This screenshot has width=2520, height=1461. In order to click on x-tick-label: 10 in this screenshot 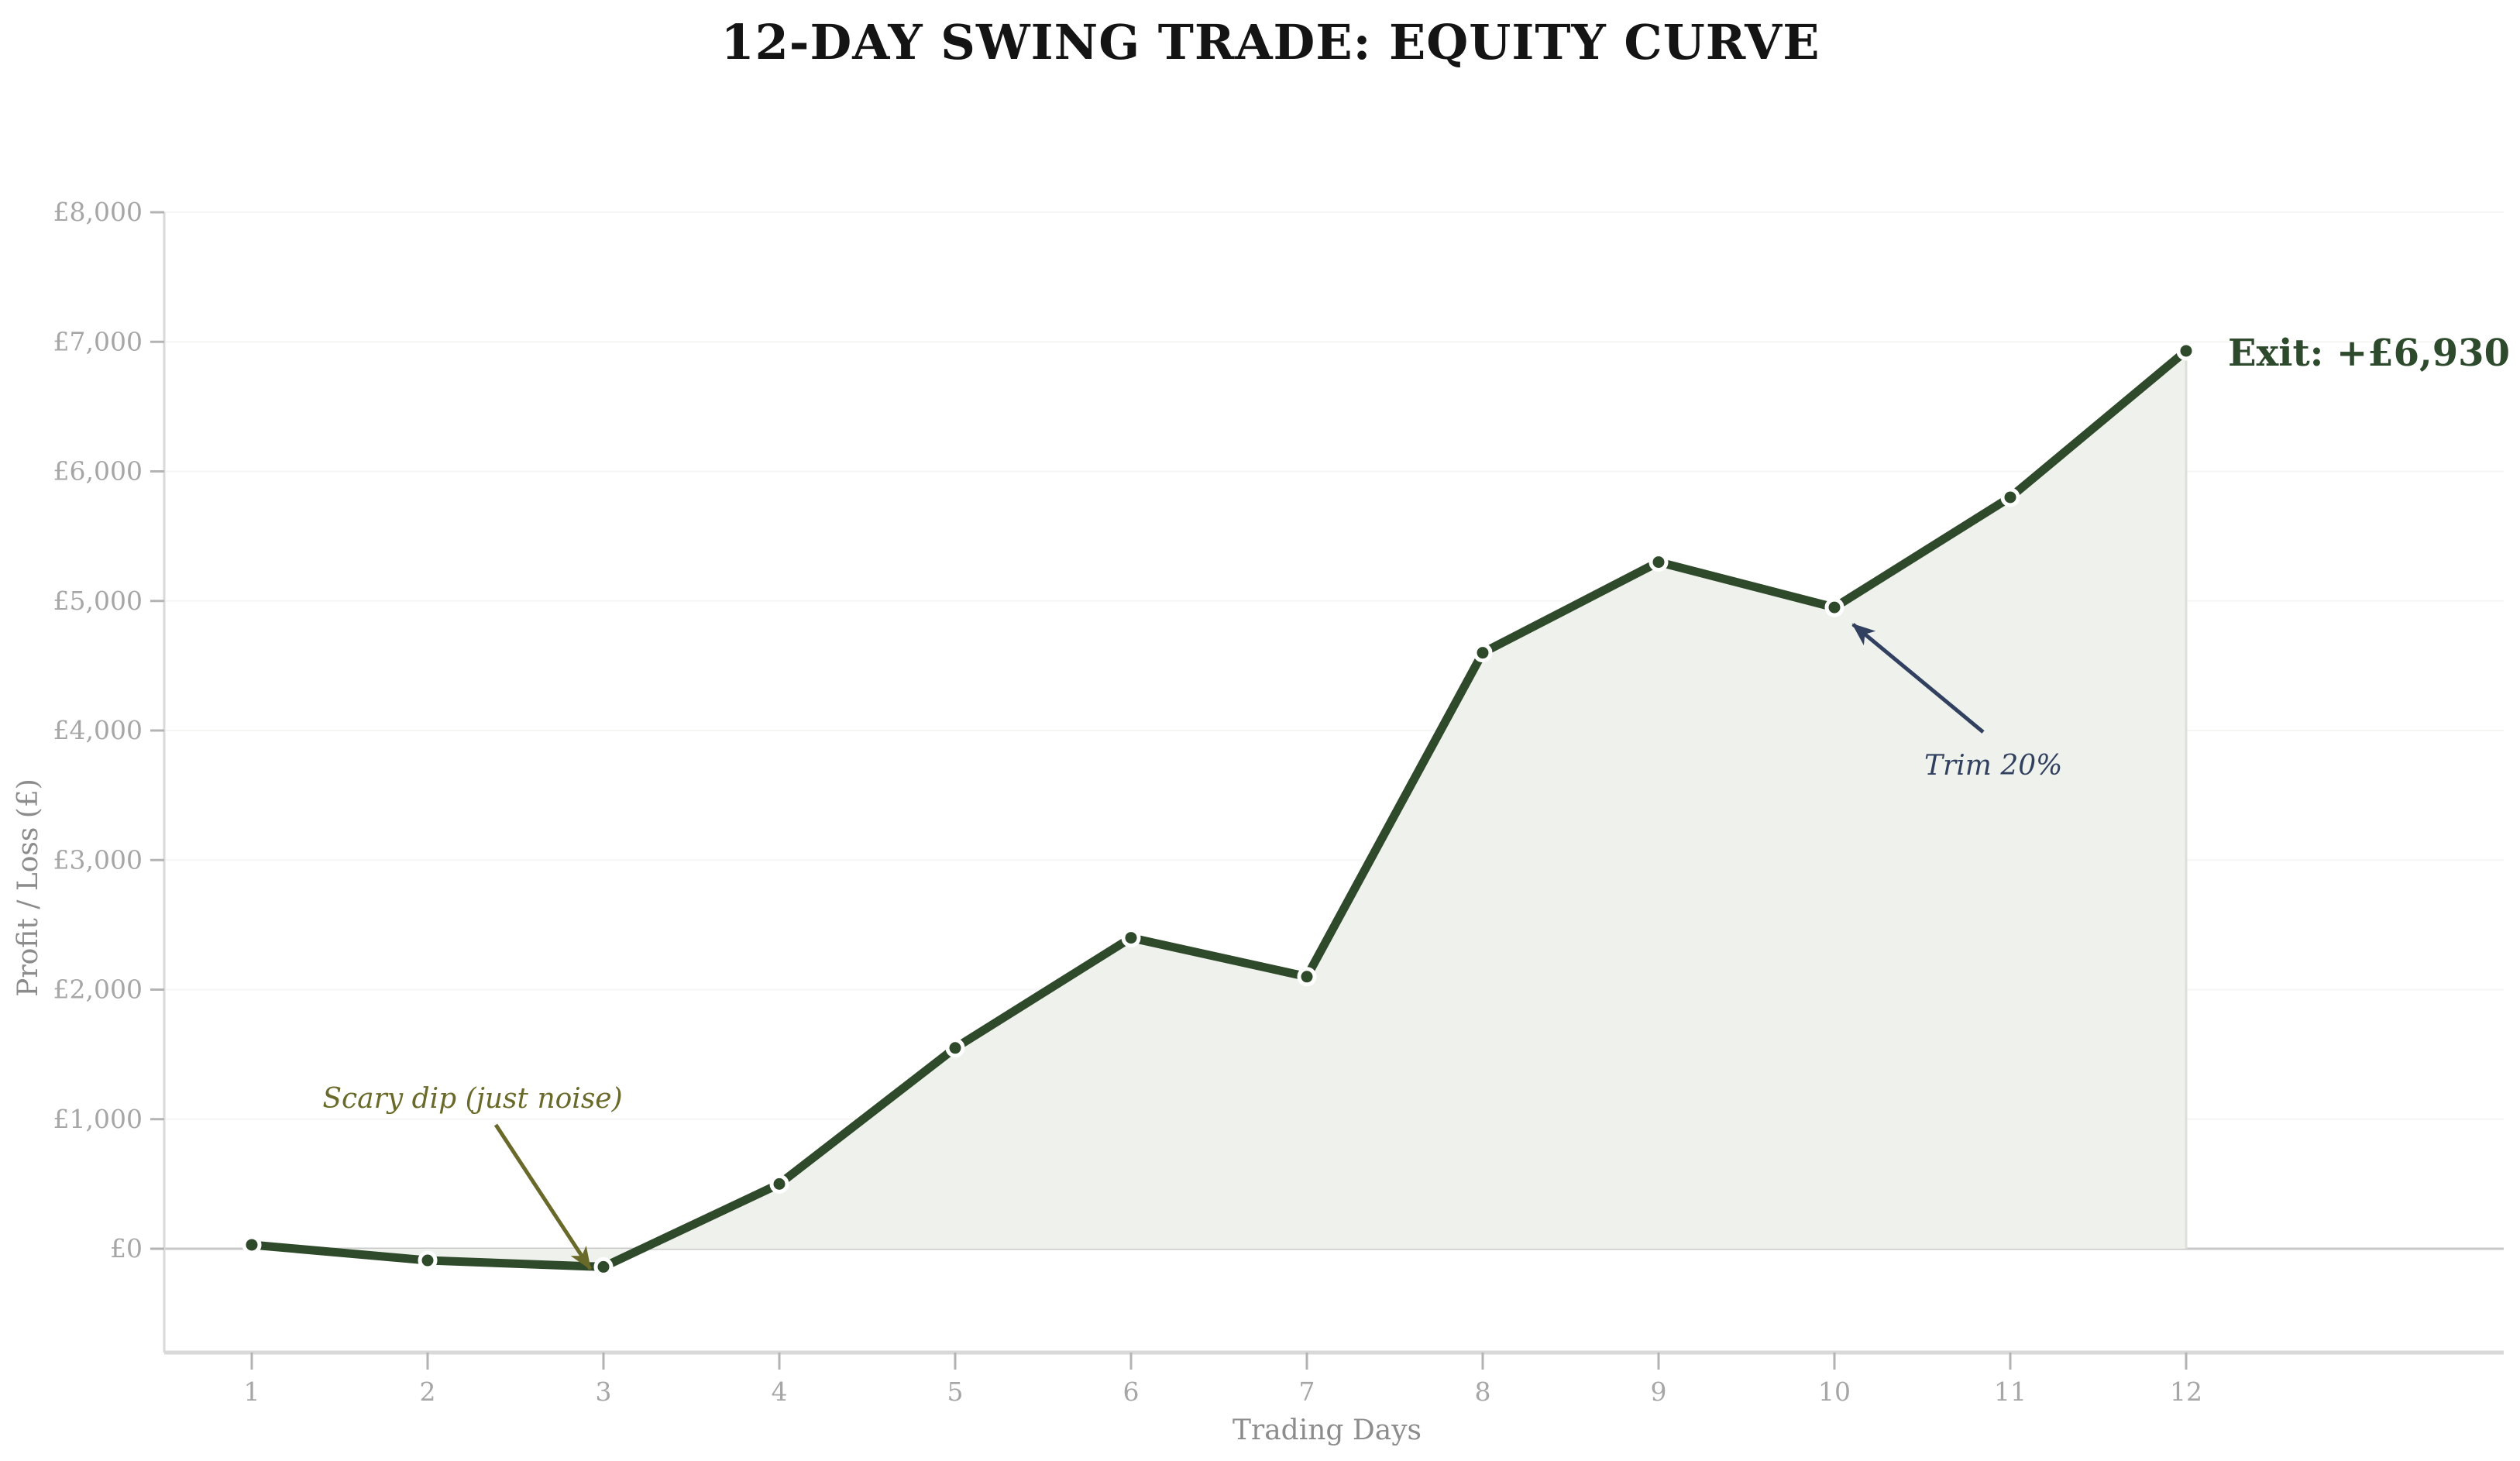, I will do `click(1835, 1392)`.